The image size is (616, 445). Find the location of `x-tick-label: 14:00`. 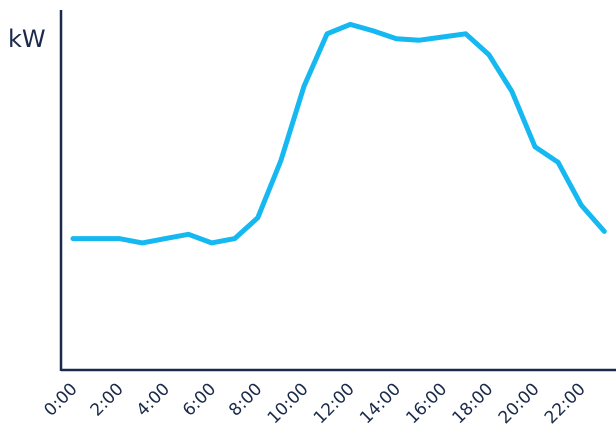

x-tick-label: 14:00 is located at coordinates (380, 403).